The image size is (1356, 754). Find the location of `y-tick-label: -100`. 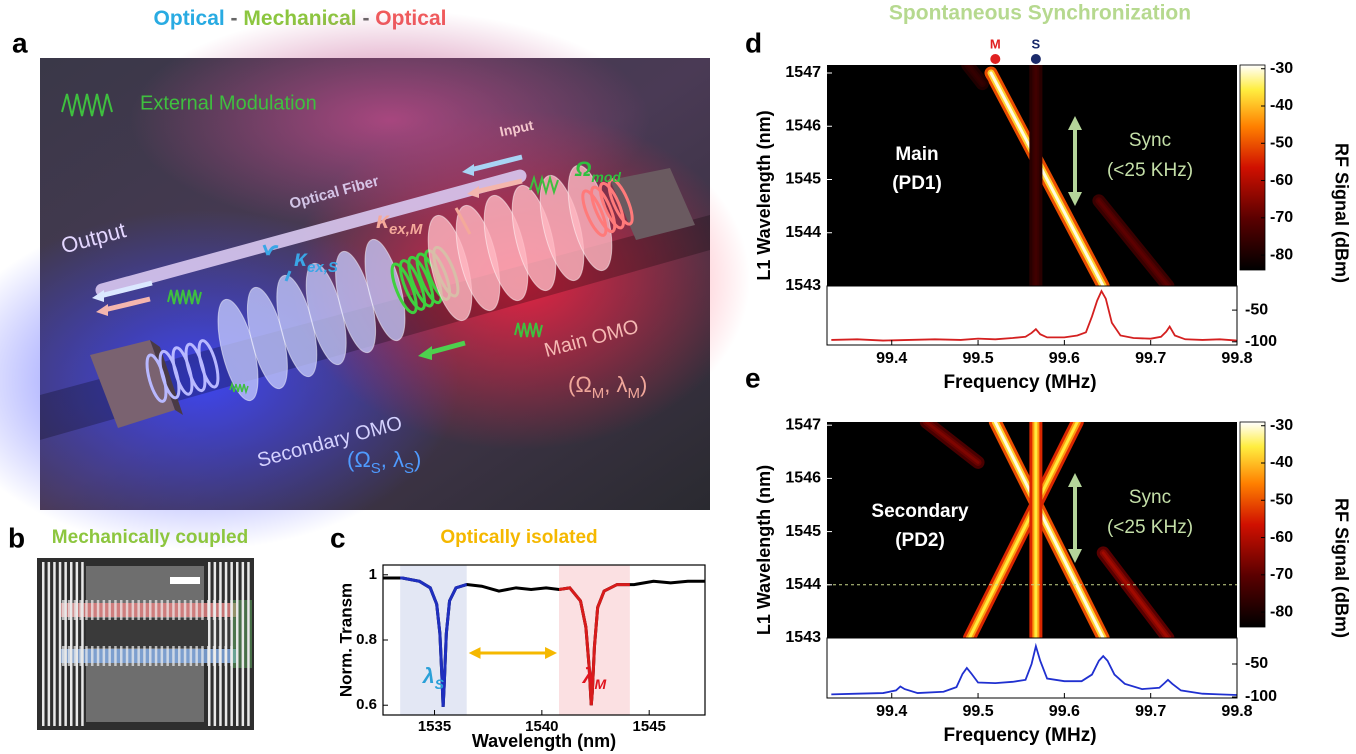

y-tick-label: -100 is located at coordinates (1261, 696).